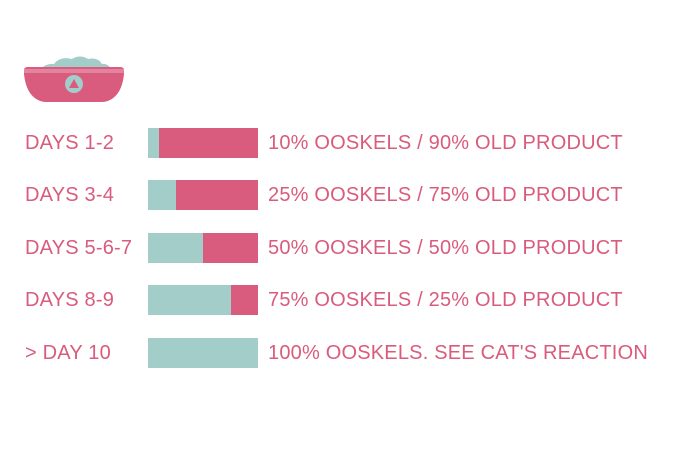 The height and width of the screenshot is (453, 690). I want to click on category-label: > DAY 10, so click(68, 353).